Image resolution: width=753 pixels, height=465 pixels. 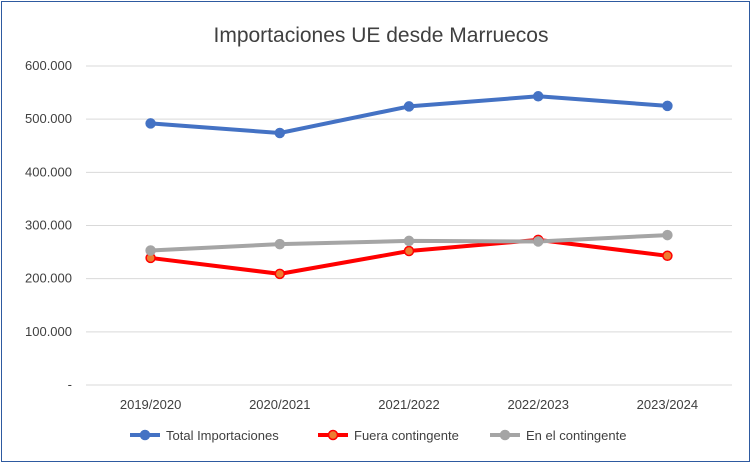 I want to click on x-tick-label: 2021/2022, so click(x=408, y=404).